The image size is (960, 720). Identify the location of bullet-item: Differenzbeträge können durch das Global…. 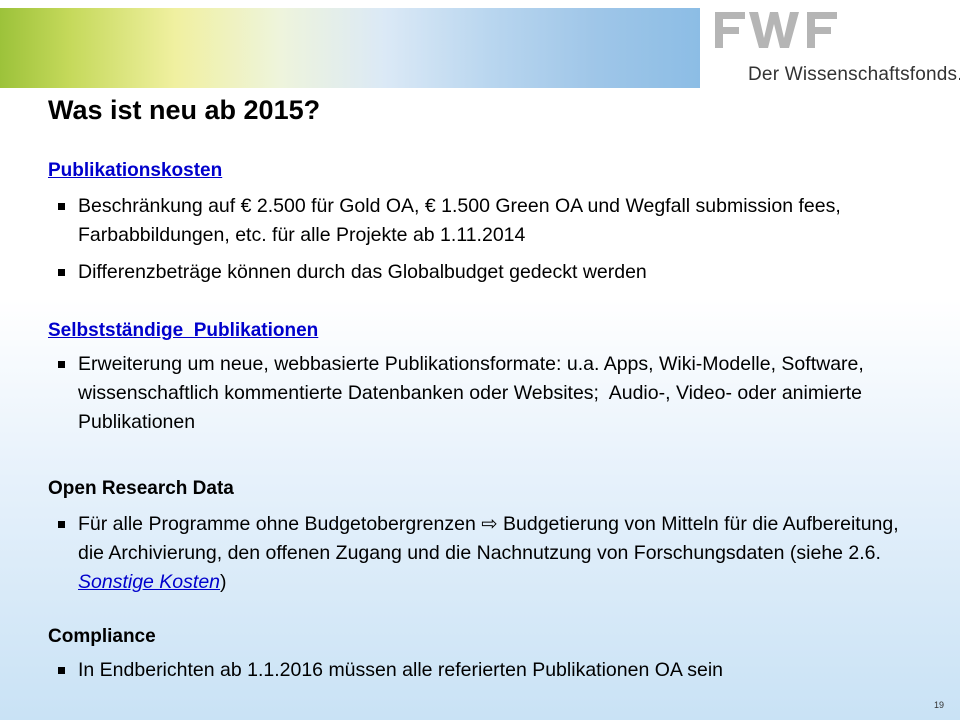
(488, 272).